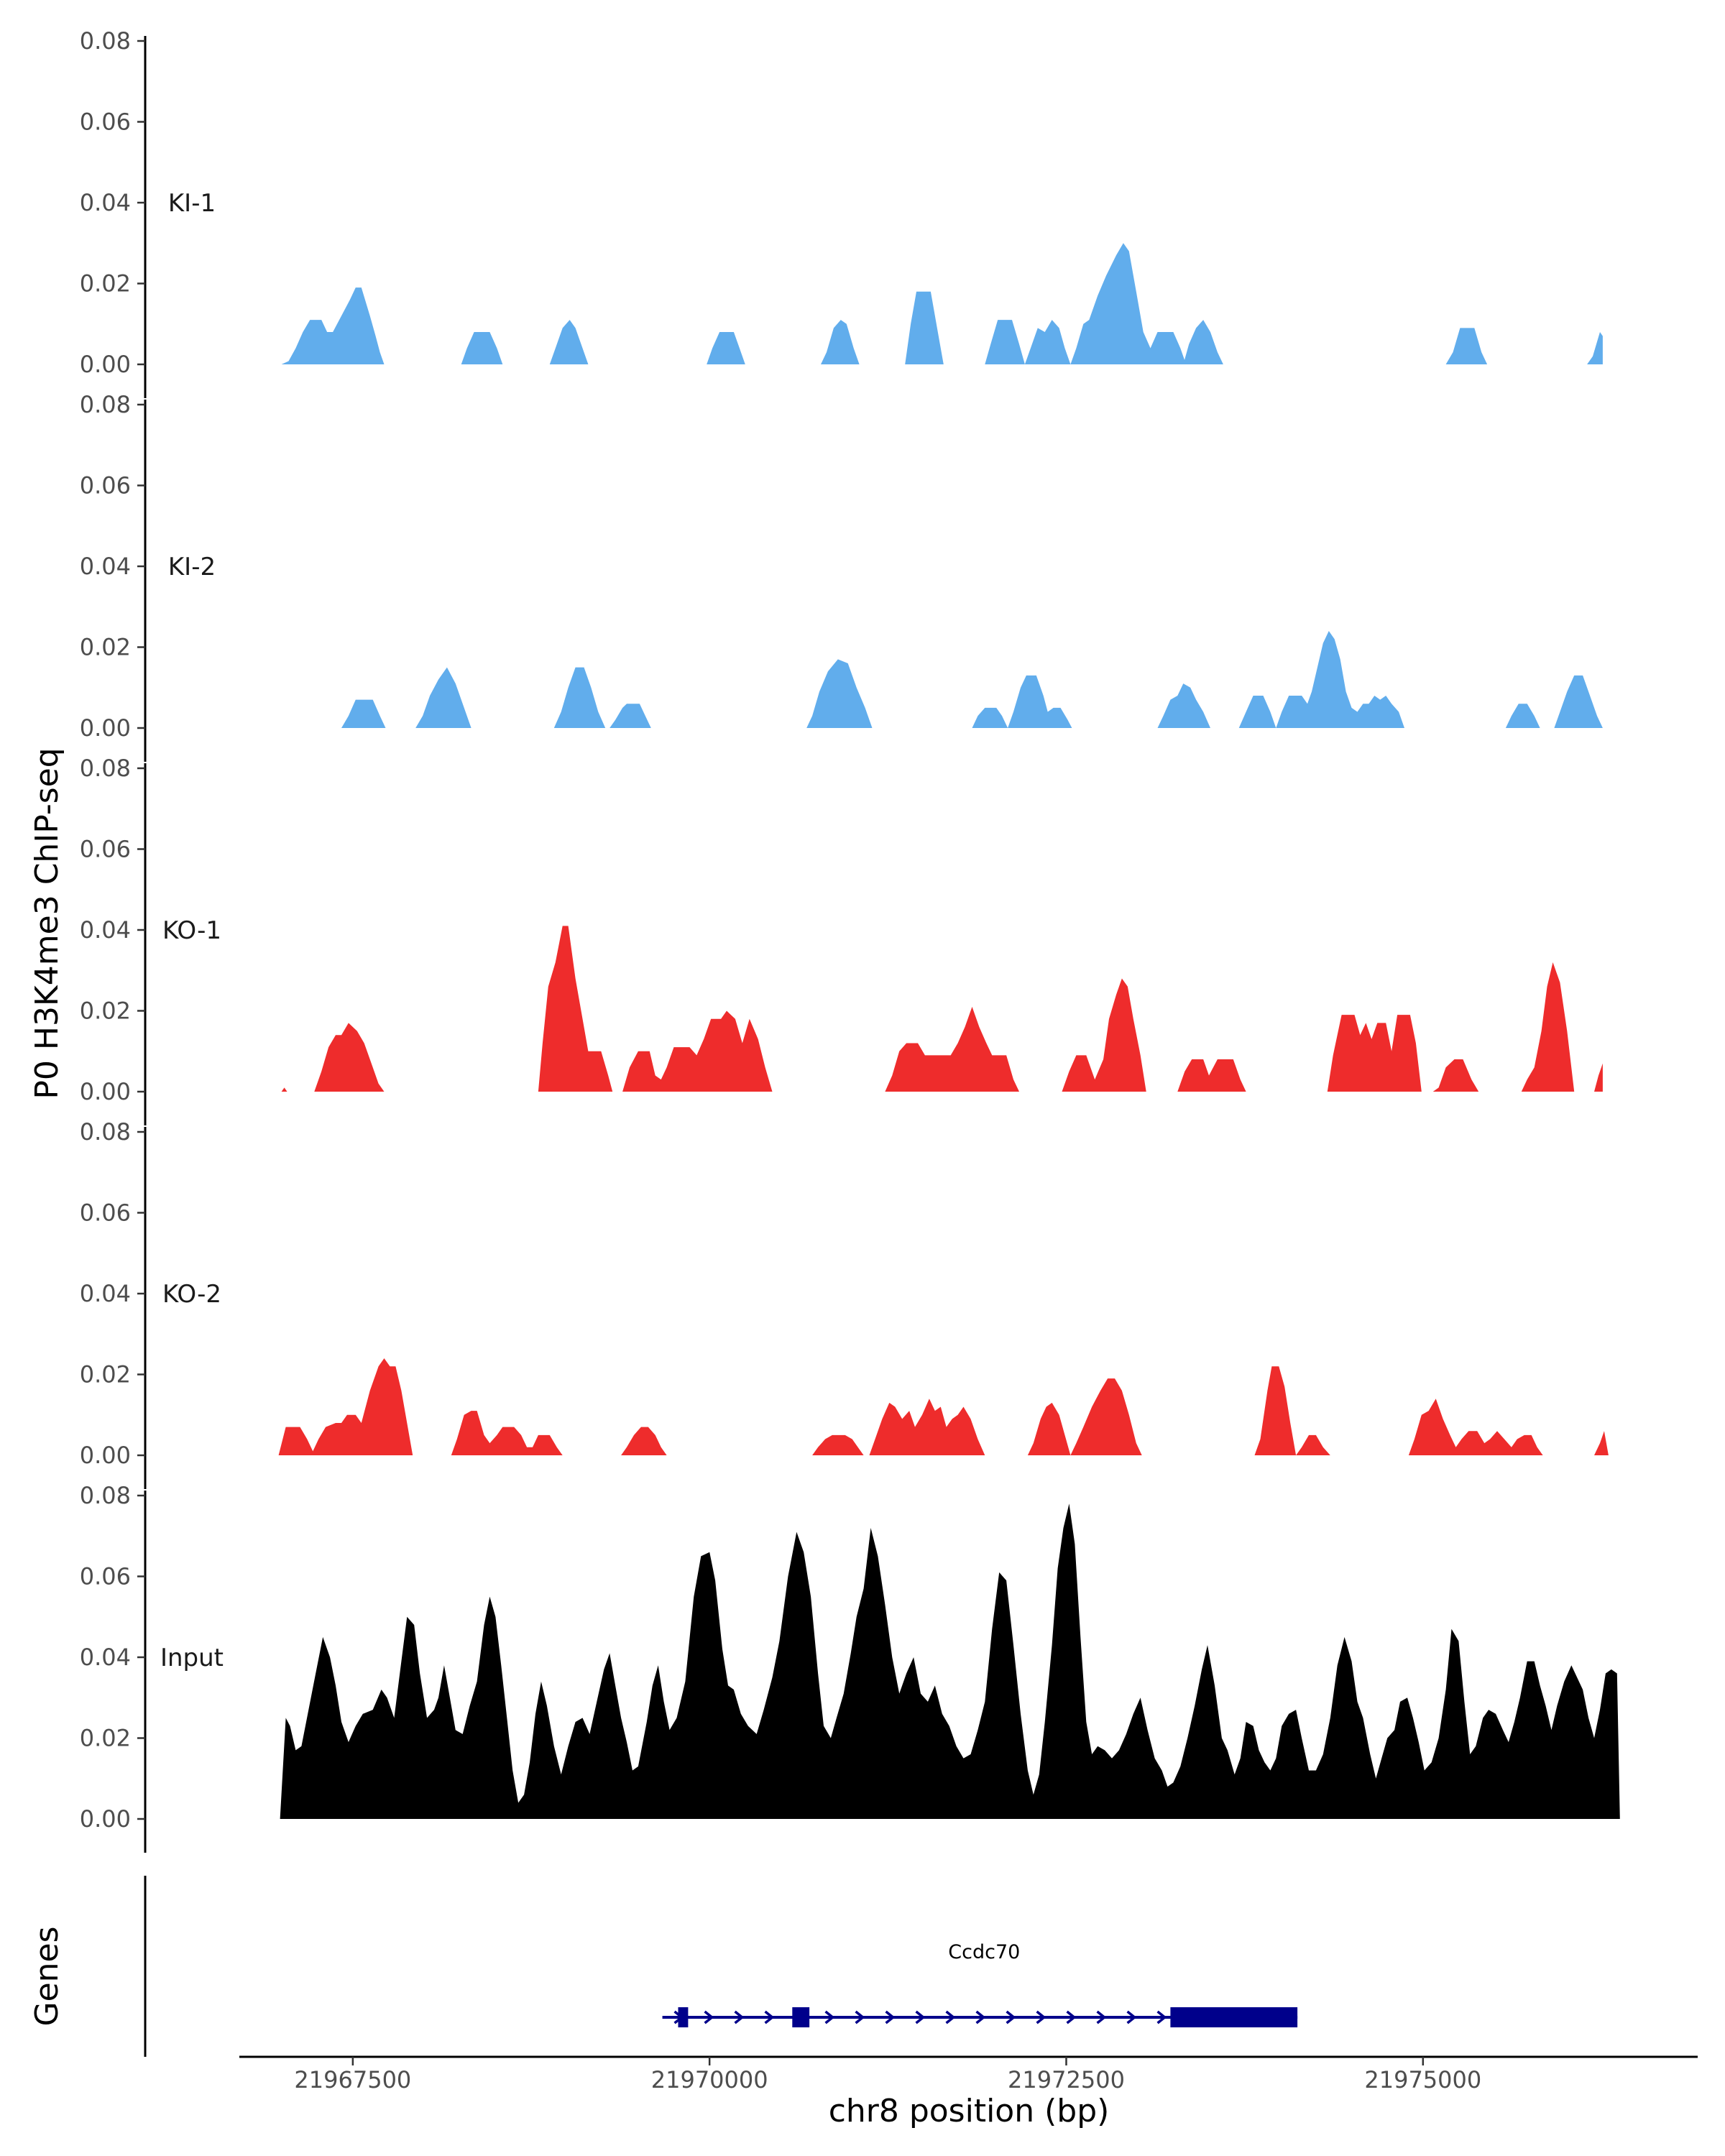 The height and width of the screenshot is (2156, 1725). Describe the element at coordinates (105, 1132) in the screenshot. I see `y-tick-label-ko-2: 0.08` at that location.